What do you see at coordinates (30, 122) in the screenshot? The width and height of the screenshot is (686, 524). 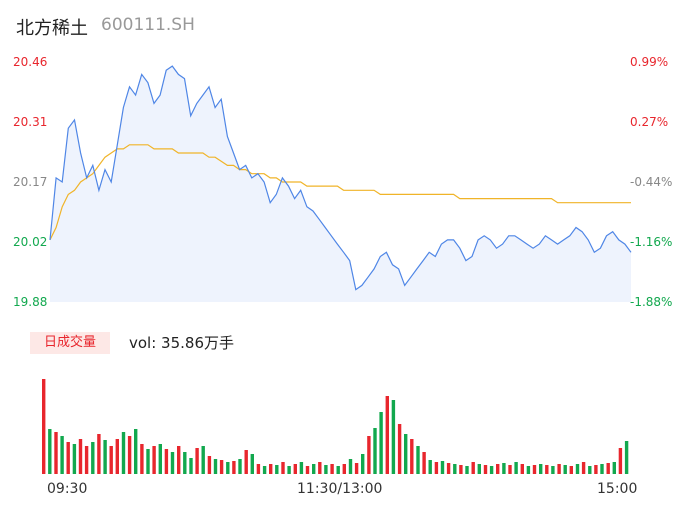 I see `y-left-tick-1: 20.31` at bounding box center [30, 122].